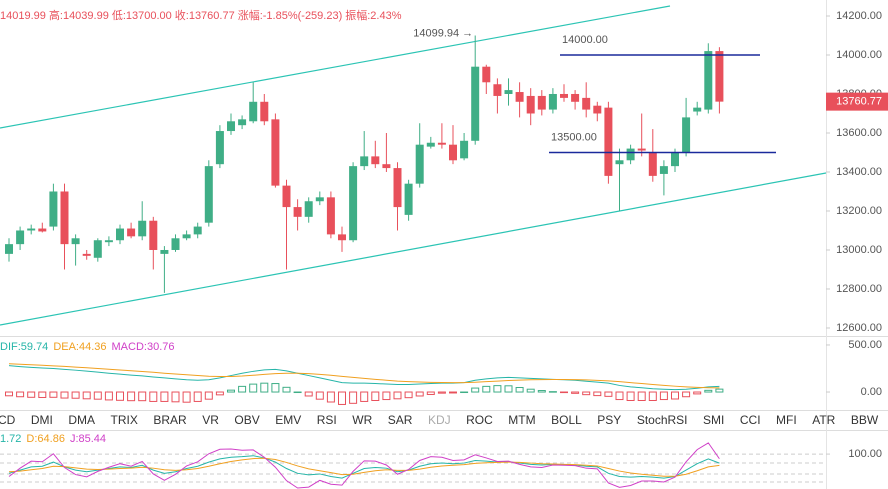  Describe the element at coordinates (864, 420) in the screenshot. I see `indicator-tab: BBW` at that location.